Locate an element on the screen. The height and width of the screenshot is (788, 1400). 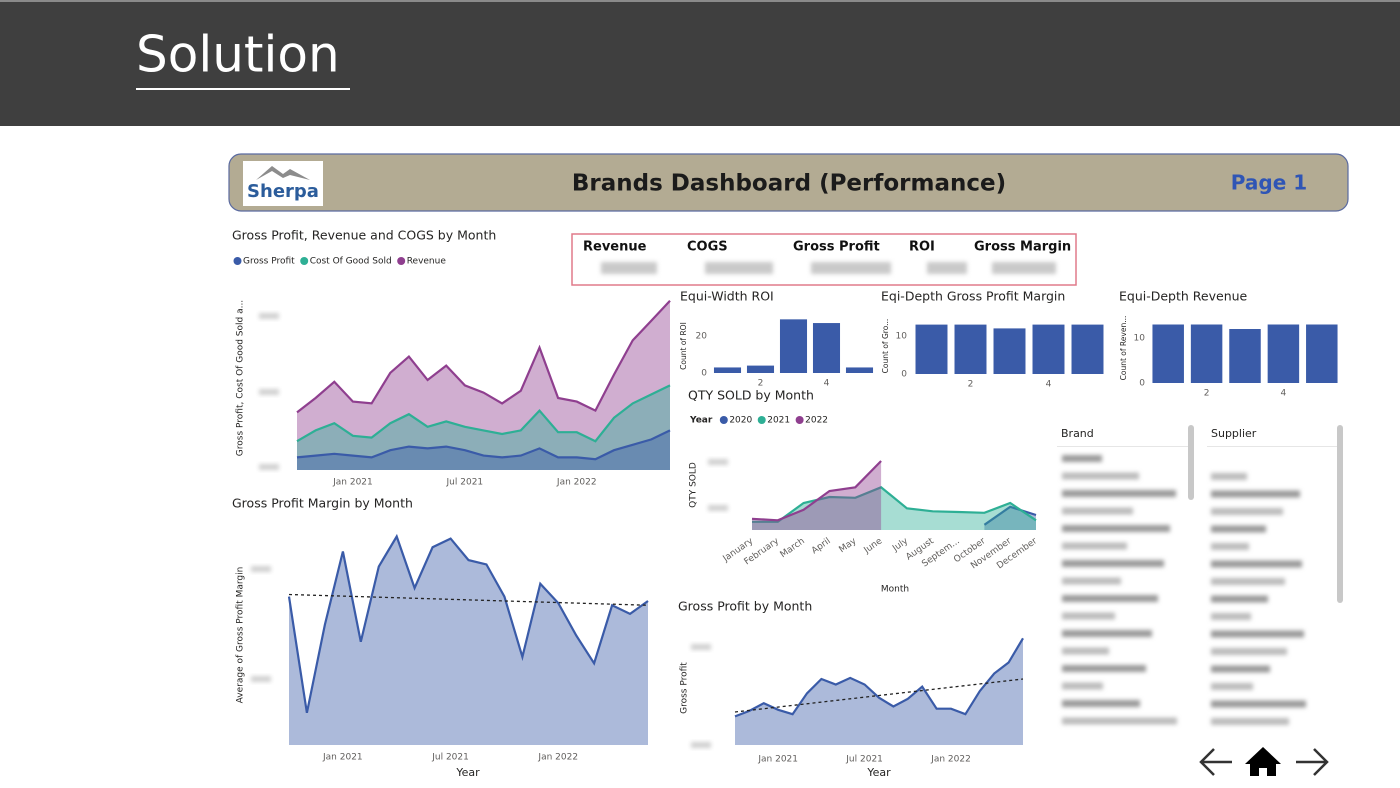
y-tick-label: 20 is located at coordinates (702, 337).